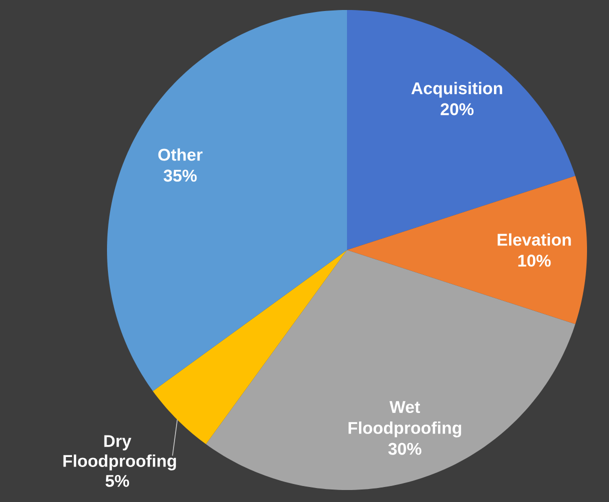 This screenshot has width=609, height=502. Describe the element at coordinates (456, 90) in the screenshot. I see `slice-label: Acquisition` at that location.